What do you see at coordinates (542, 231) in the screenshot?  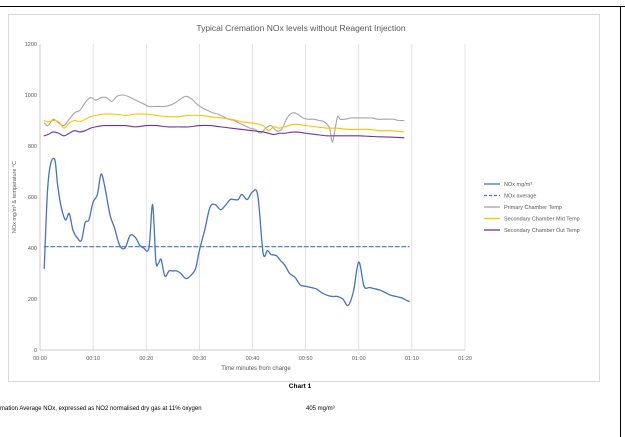 I see `legend-label: Secondary Chamber Out Temp` at bounding box center [542, 231].